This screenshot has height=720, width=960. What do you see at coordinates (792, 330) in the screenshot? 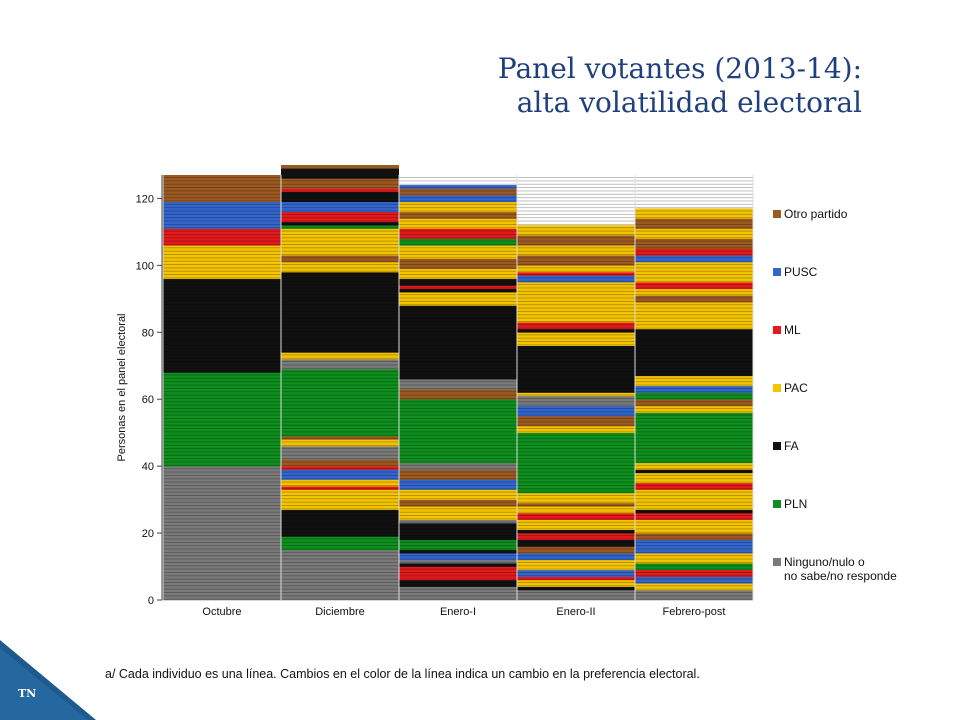
I see `legend-label: ML` at bounding box center [792, 330].